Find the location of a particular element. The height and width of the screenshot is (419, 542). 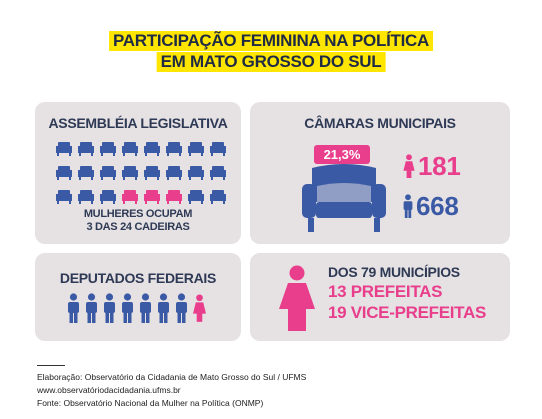

women-count: 181 is located at coordinates (431, 166).